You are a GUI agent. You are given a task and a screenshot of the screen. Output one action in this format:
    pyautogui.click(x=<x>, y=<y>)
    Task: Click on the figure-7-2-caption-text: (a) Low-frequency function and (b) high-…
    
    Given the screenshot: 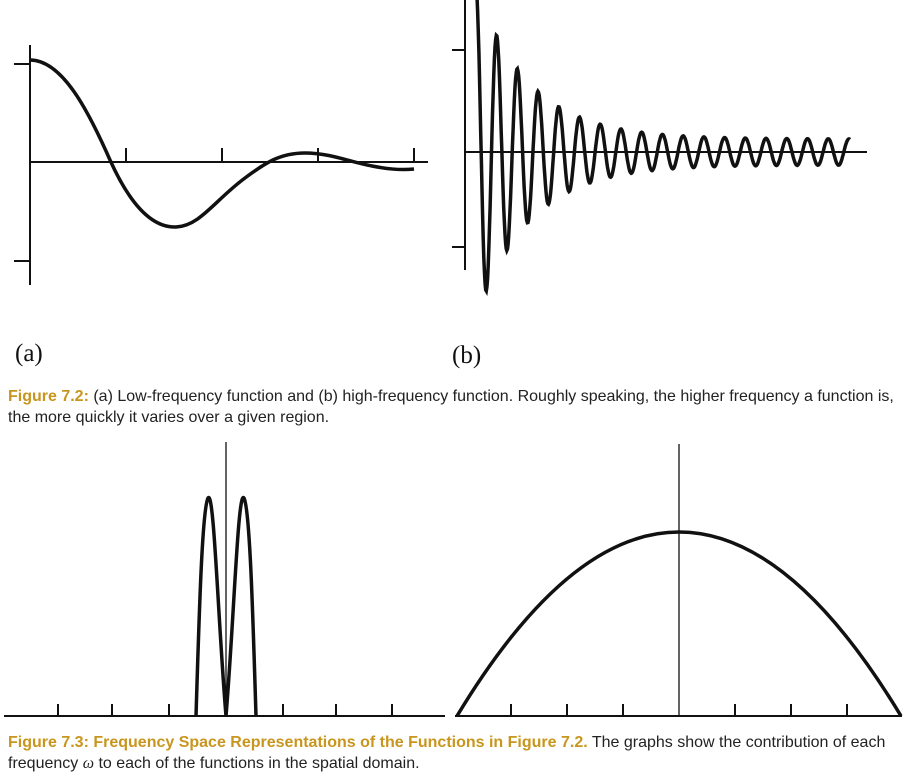 What is the action you would take?
    pyautogui.click(x=451, y=407)
    